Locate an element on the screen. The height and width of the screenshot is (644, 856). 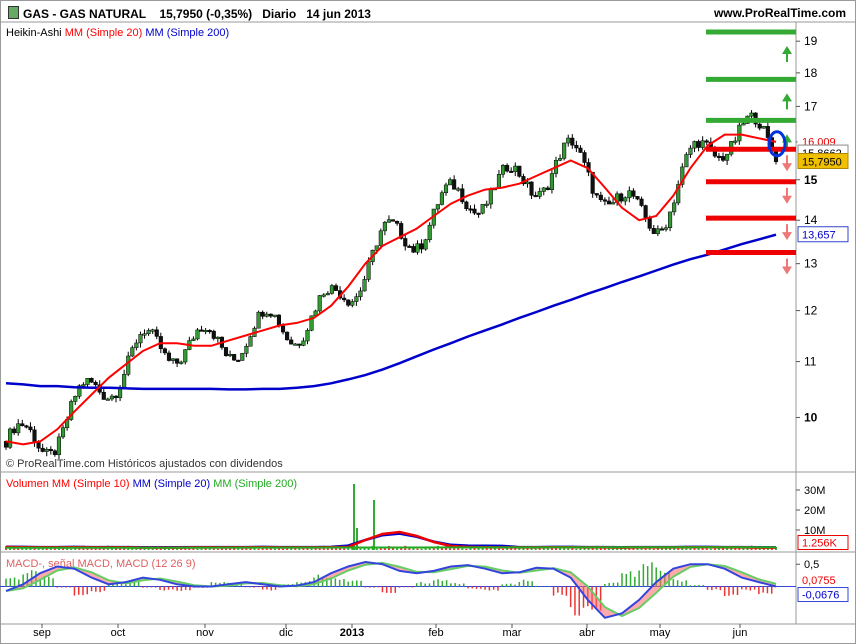
macd-signal-line is located at coordinates (391, 589).